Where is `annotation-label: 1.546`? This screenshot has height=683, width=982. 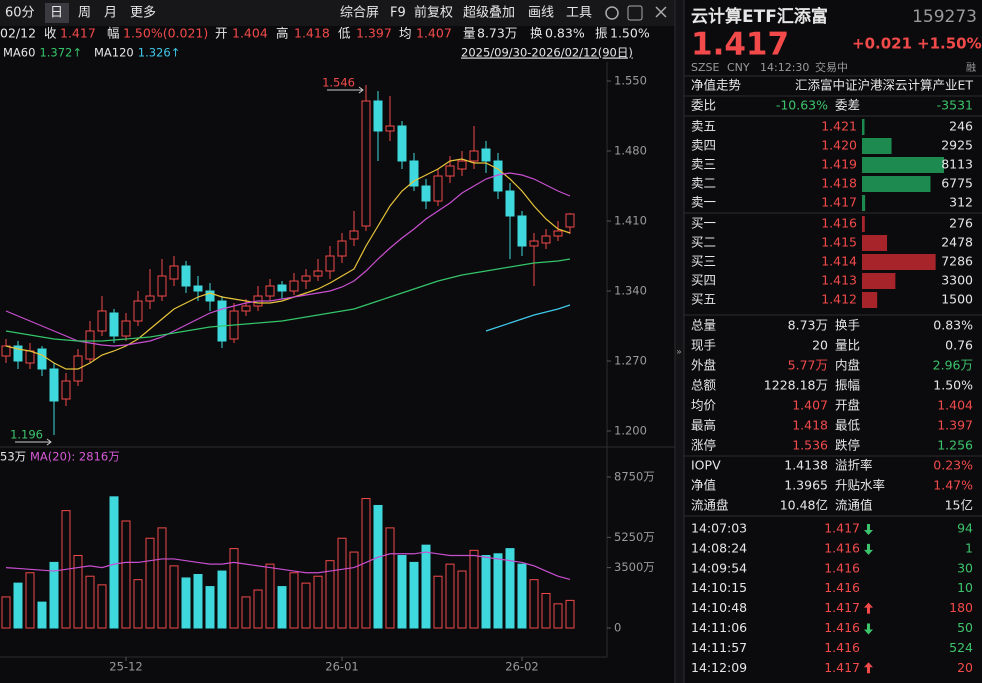
annotation-label: 1.546 is located at coordinates (338, 83).